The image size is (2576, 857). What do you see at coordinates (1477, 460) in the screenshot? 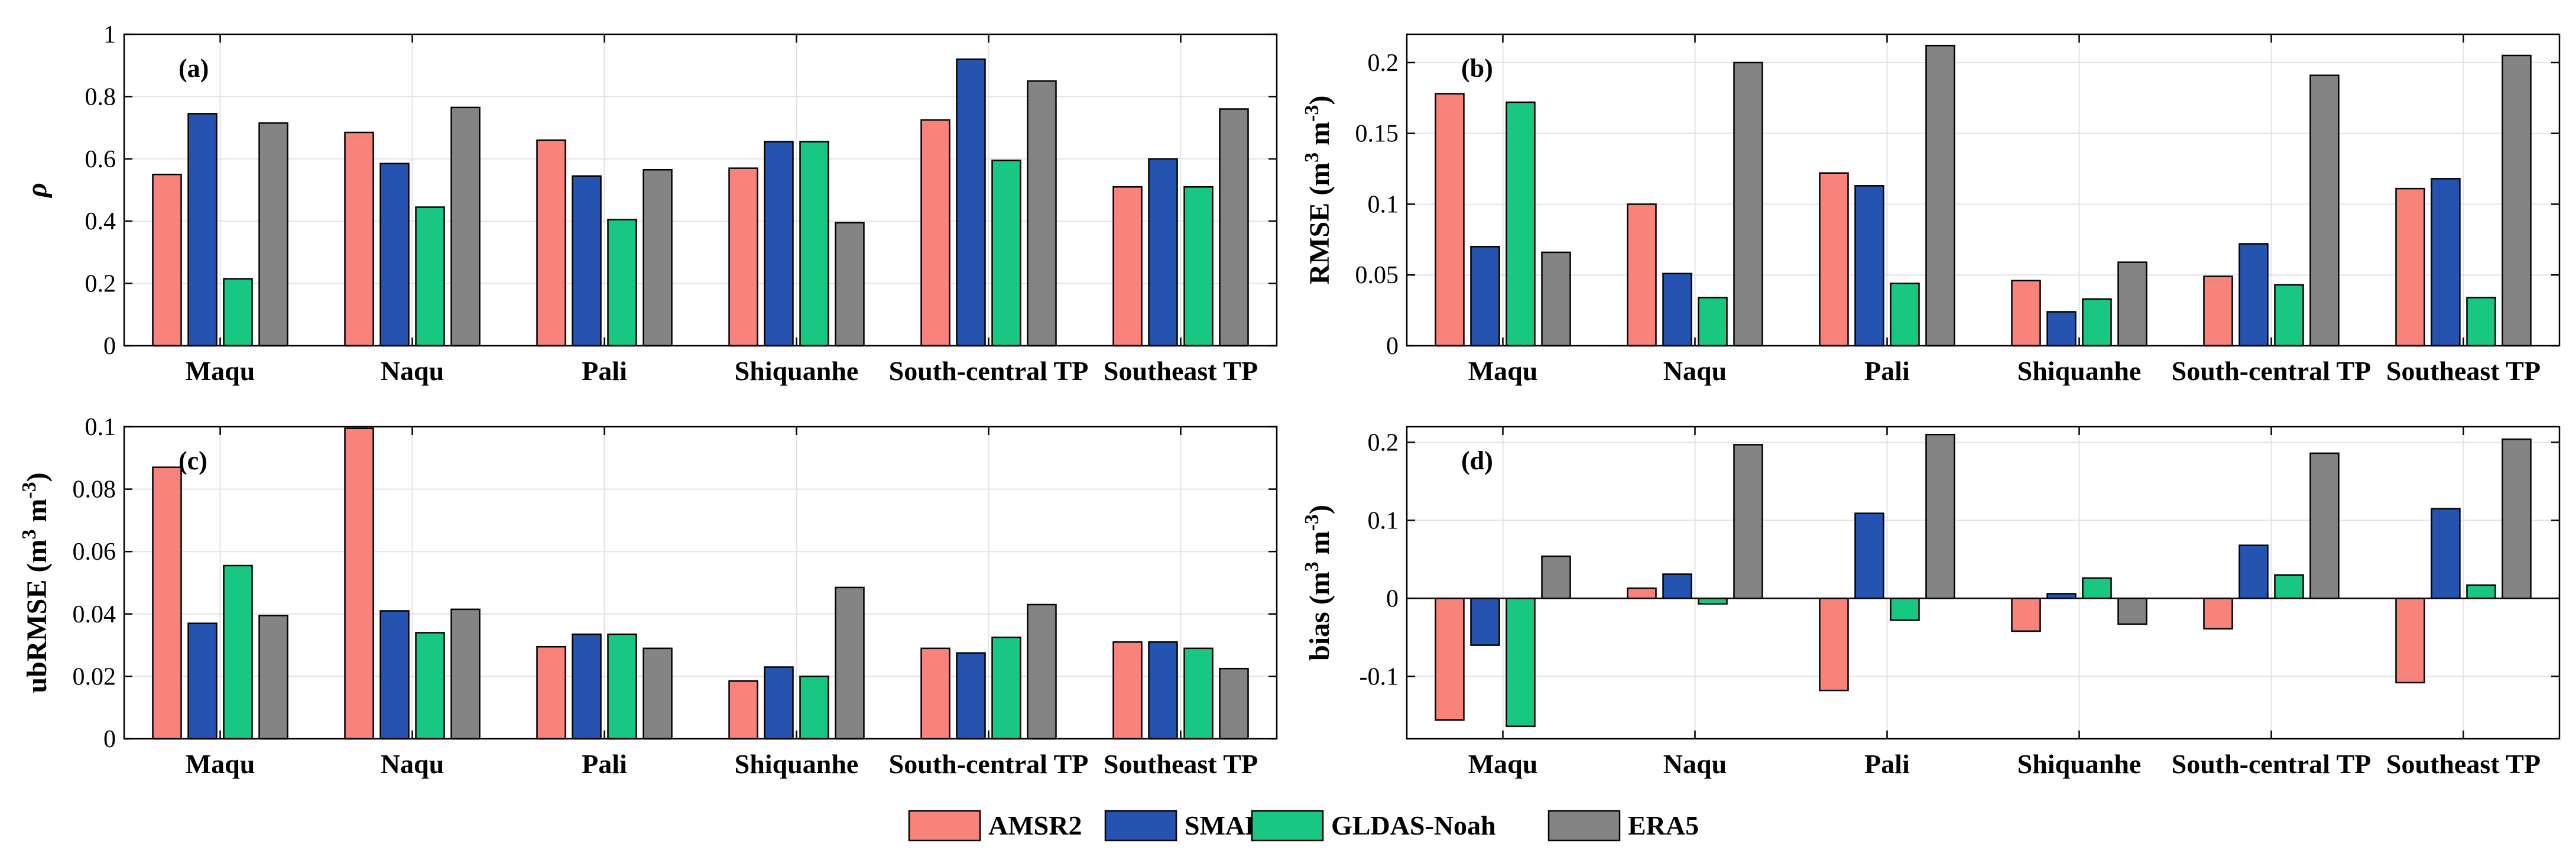
I see `panel-label: (d)` at bounding box center [1477, 460].